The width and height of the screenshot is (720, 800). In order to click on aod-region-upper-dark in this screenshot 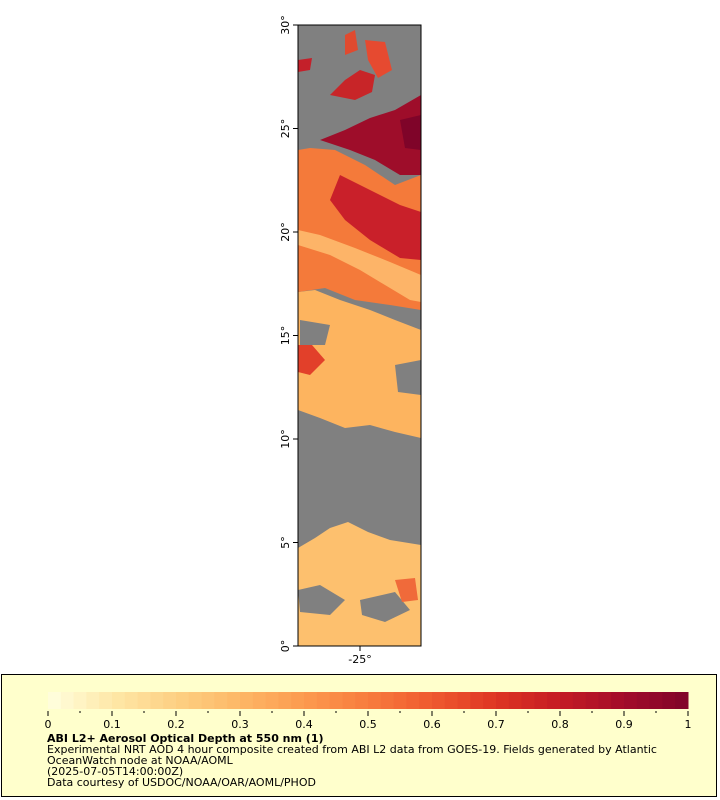, I will do `click(375, 217)`.